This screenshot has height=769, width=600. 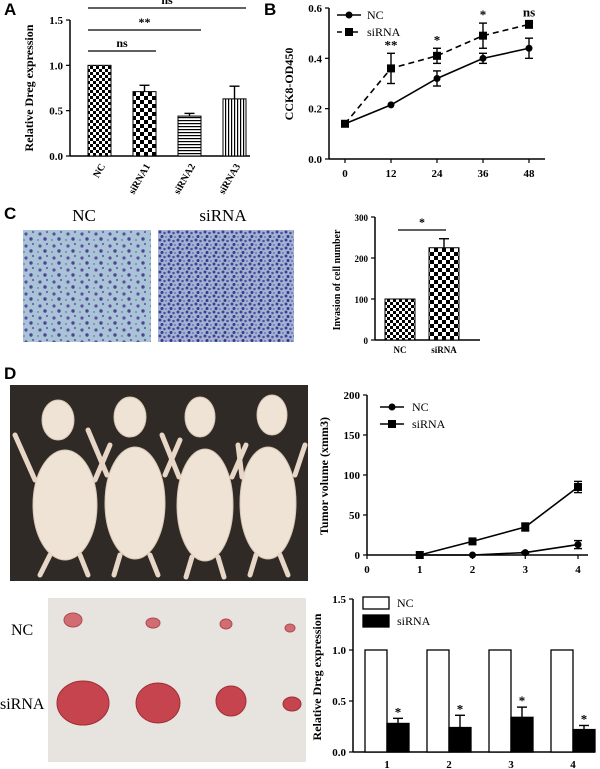 I want to click on dv-series-line-NC, so click(x=499, y=521).